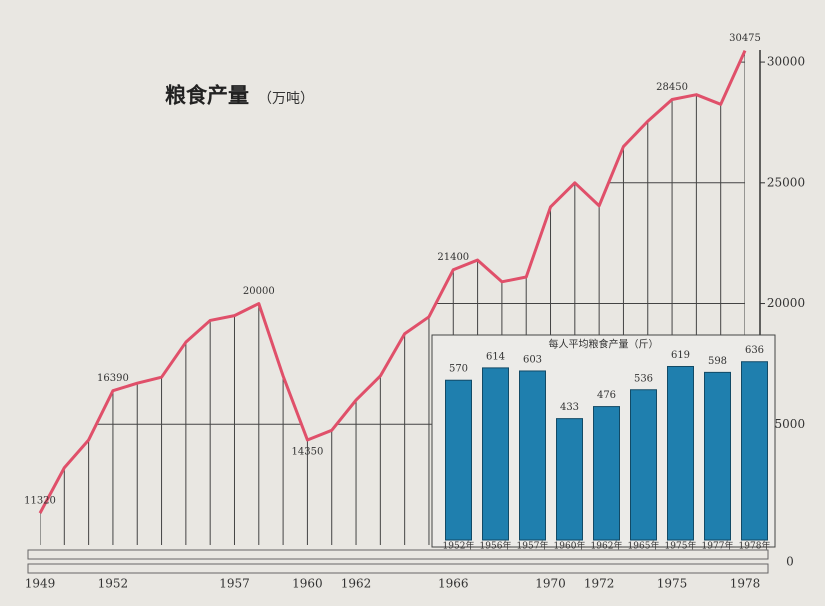 This screenshot has height=606, width=825. I want to click on chart-title: 粮食产量, so click(207, 95).